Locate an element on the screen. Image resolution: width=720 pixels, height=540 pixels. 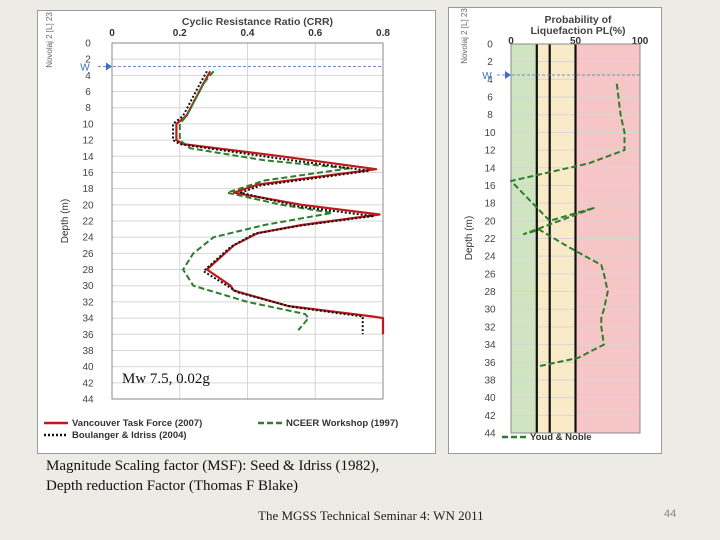
chart1-water-table-arrow-icon is located at coordinates (109, 66).